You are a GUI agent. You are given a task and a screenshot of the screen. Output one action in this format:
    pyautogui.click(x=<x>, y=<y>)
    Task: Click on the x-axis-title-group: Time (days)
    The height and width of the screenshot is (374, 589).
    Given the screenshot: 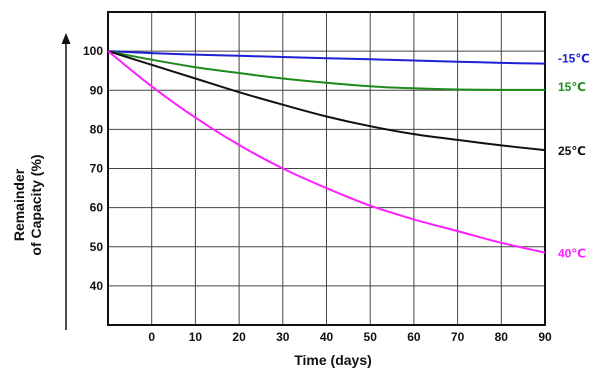 What is the action you would take?
    pyautogui.click(x=333, y=360)
    